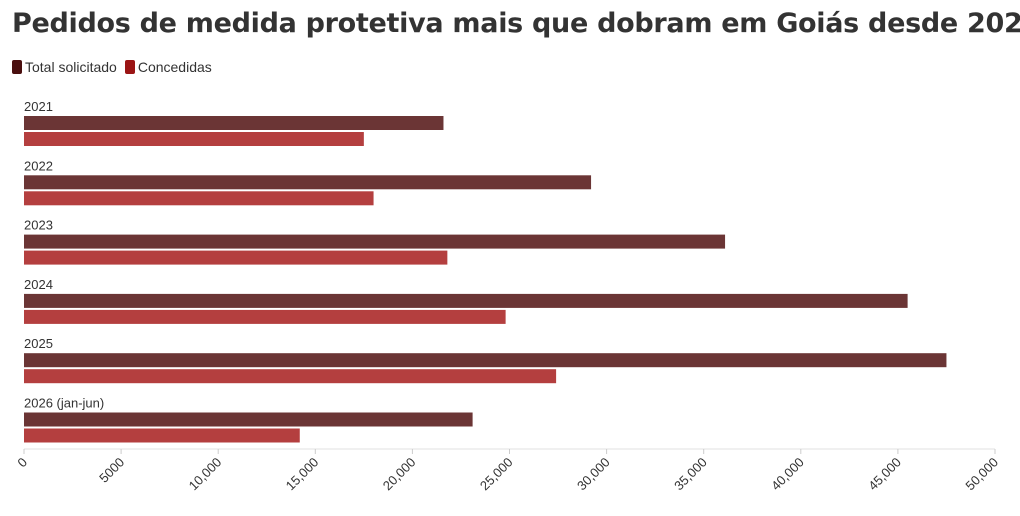  I want to click on category-label: 2022, so click(38, 165).